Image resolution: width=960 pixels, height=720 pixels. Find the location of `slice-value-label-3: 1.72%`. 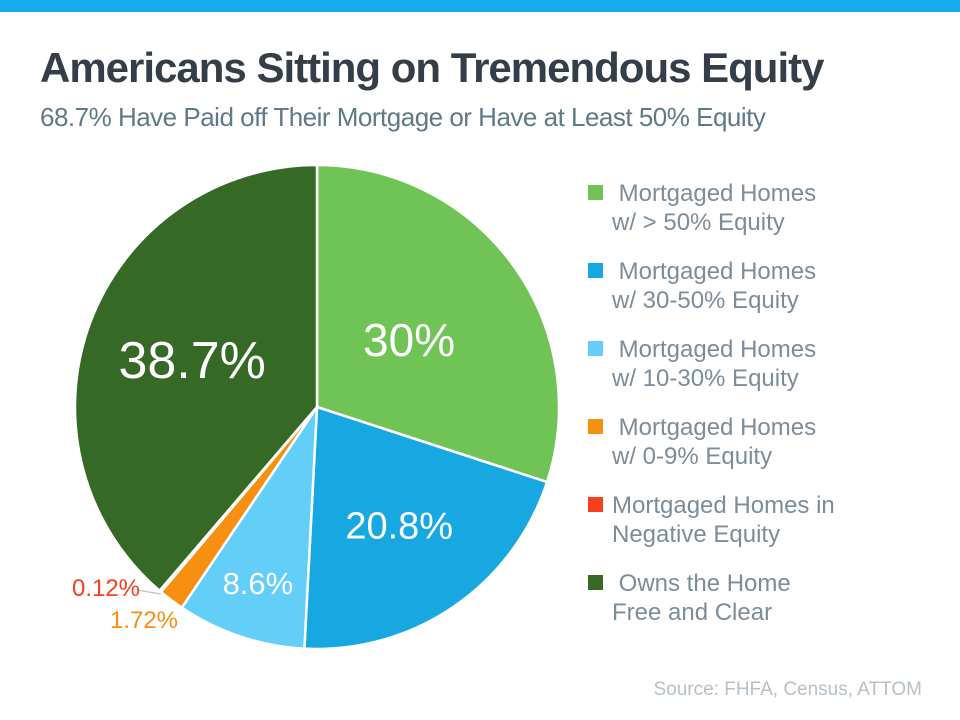

slice-value-label-3: 1.72% is located at coordinates (144, 620).